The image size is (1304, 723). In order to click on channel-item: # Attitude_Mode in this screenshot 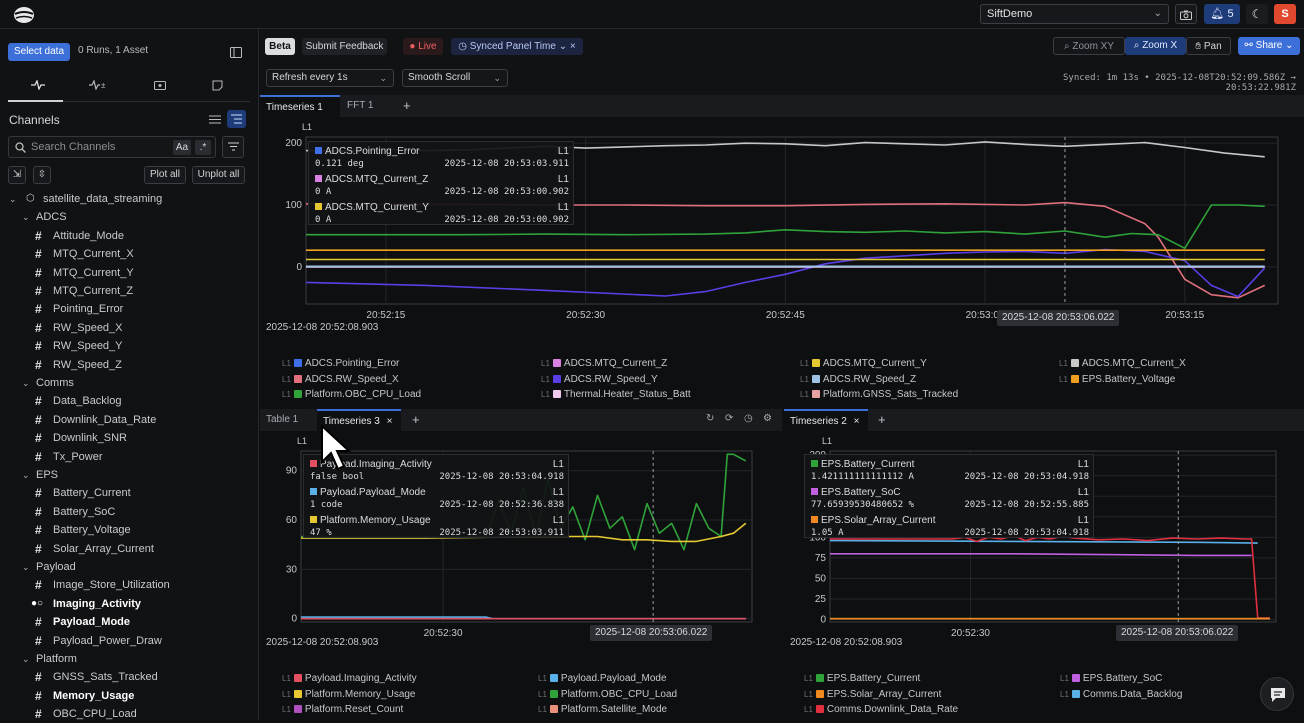, I will do `click(129, 236)`.